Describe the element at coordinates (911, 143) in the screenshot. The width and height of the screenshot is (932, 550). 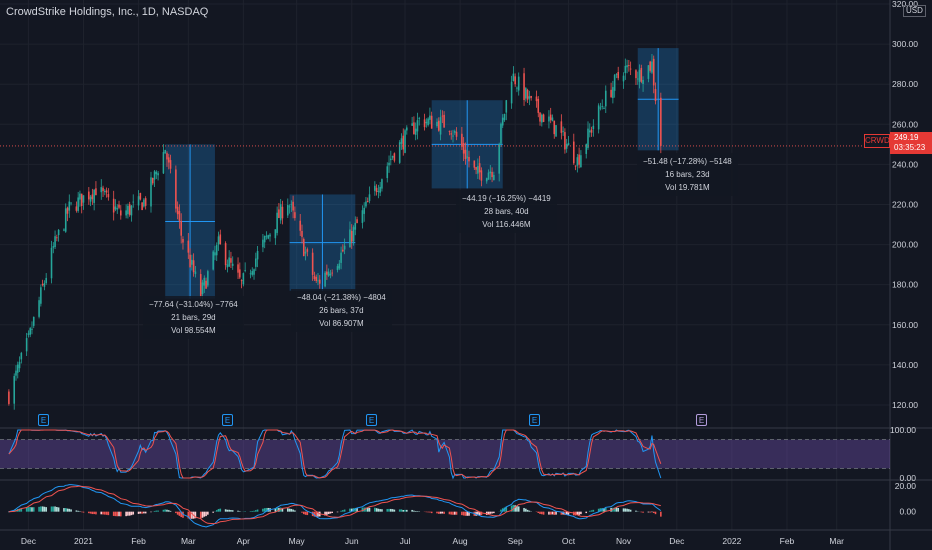
I see `last-price-label: 249.19 03:35:23` at that location.